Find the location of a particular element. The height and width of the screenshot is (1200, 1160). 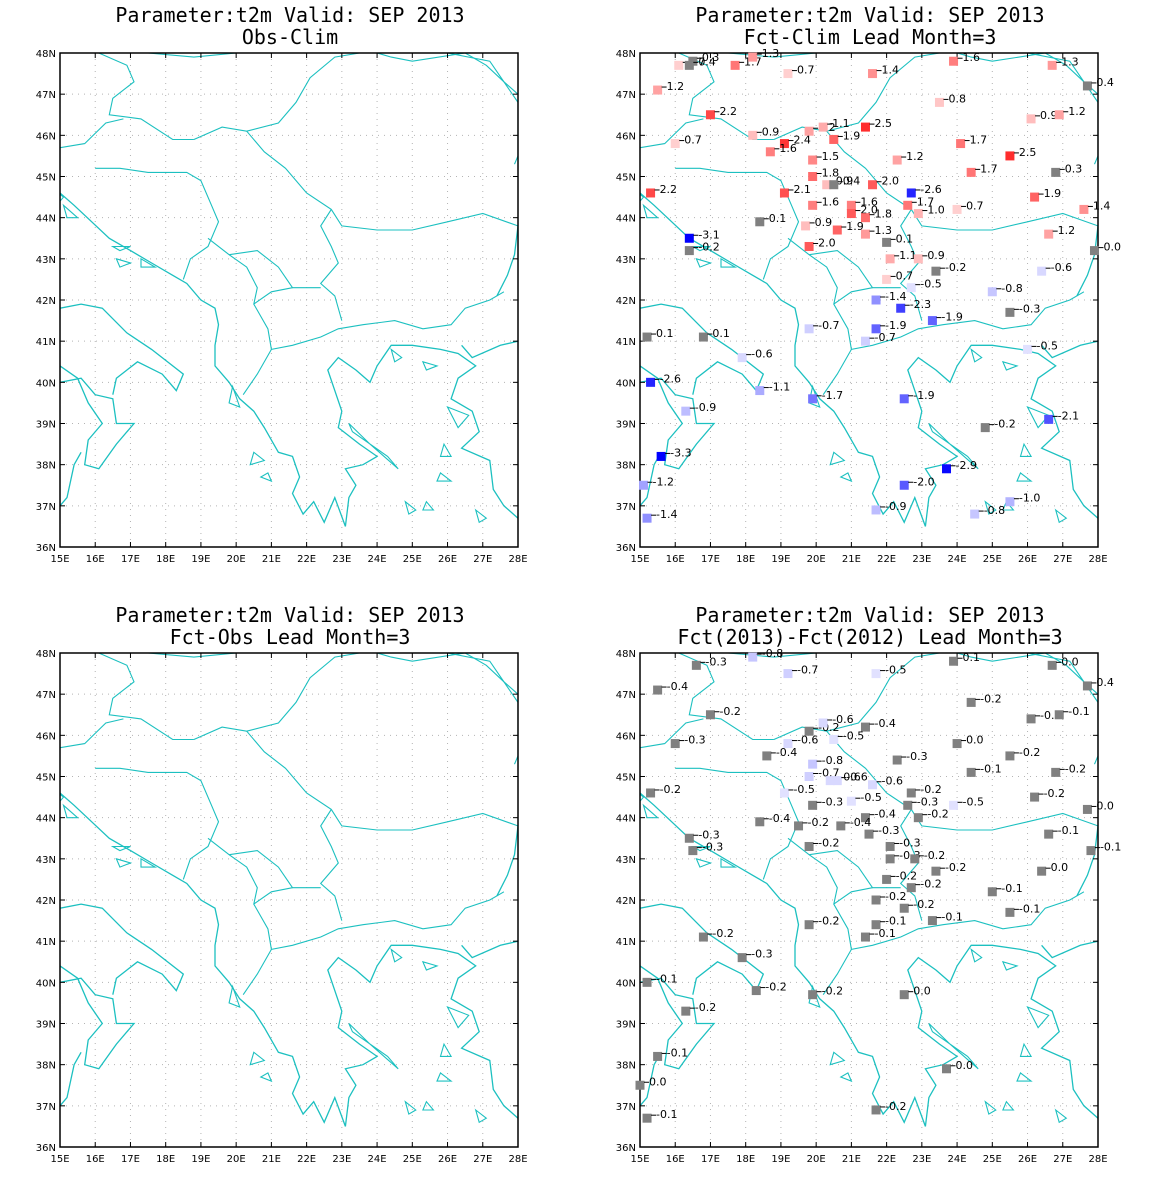

station-value-label: -2.0 is located at coordinates (923, 481).